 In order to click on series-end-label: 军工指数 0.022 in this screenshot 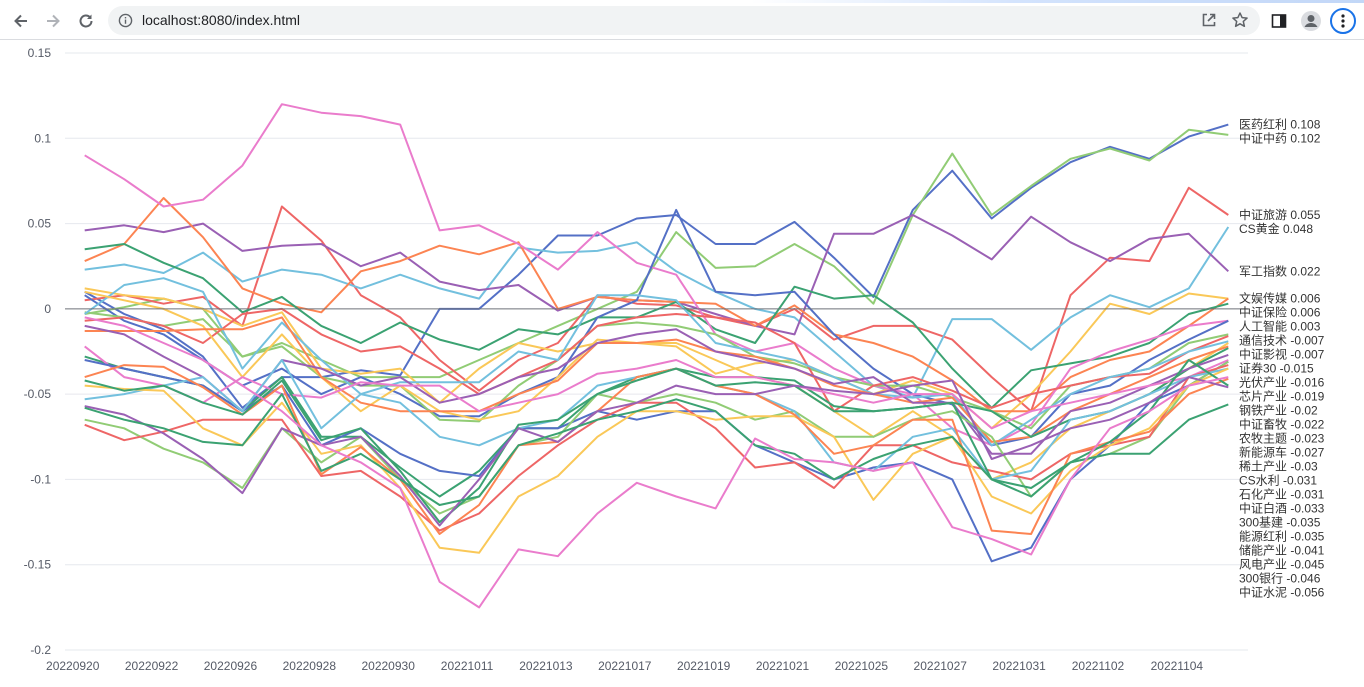, I will do `click(1280, 270)`.